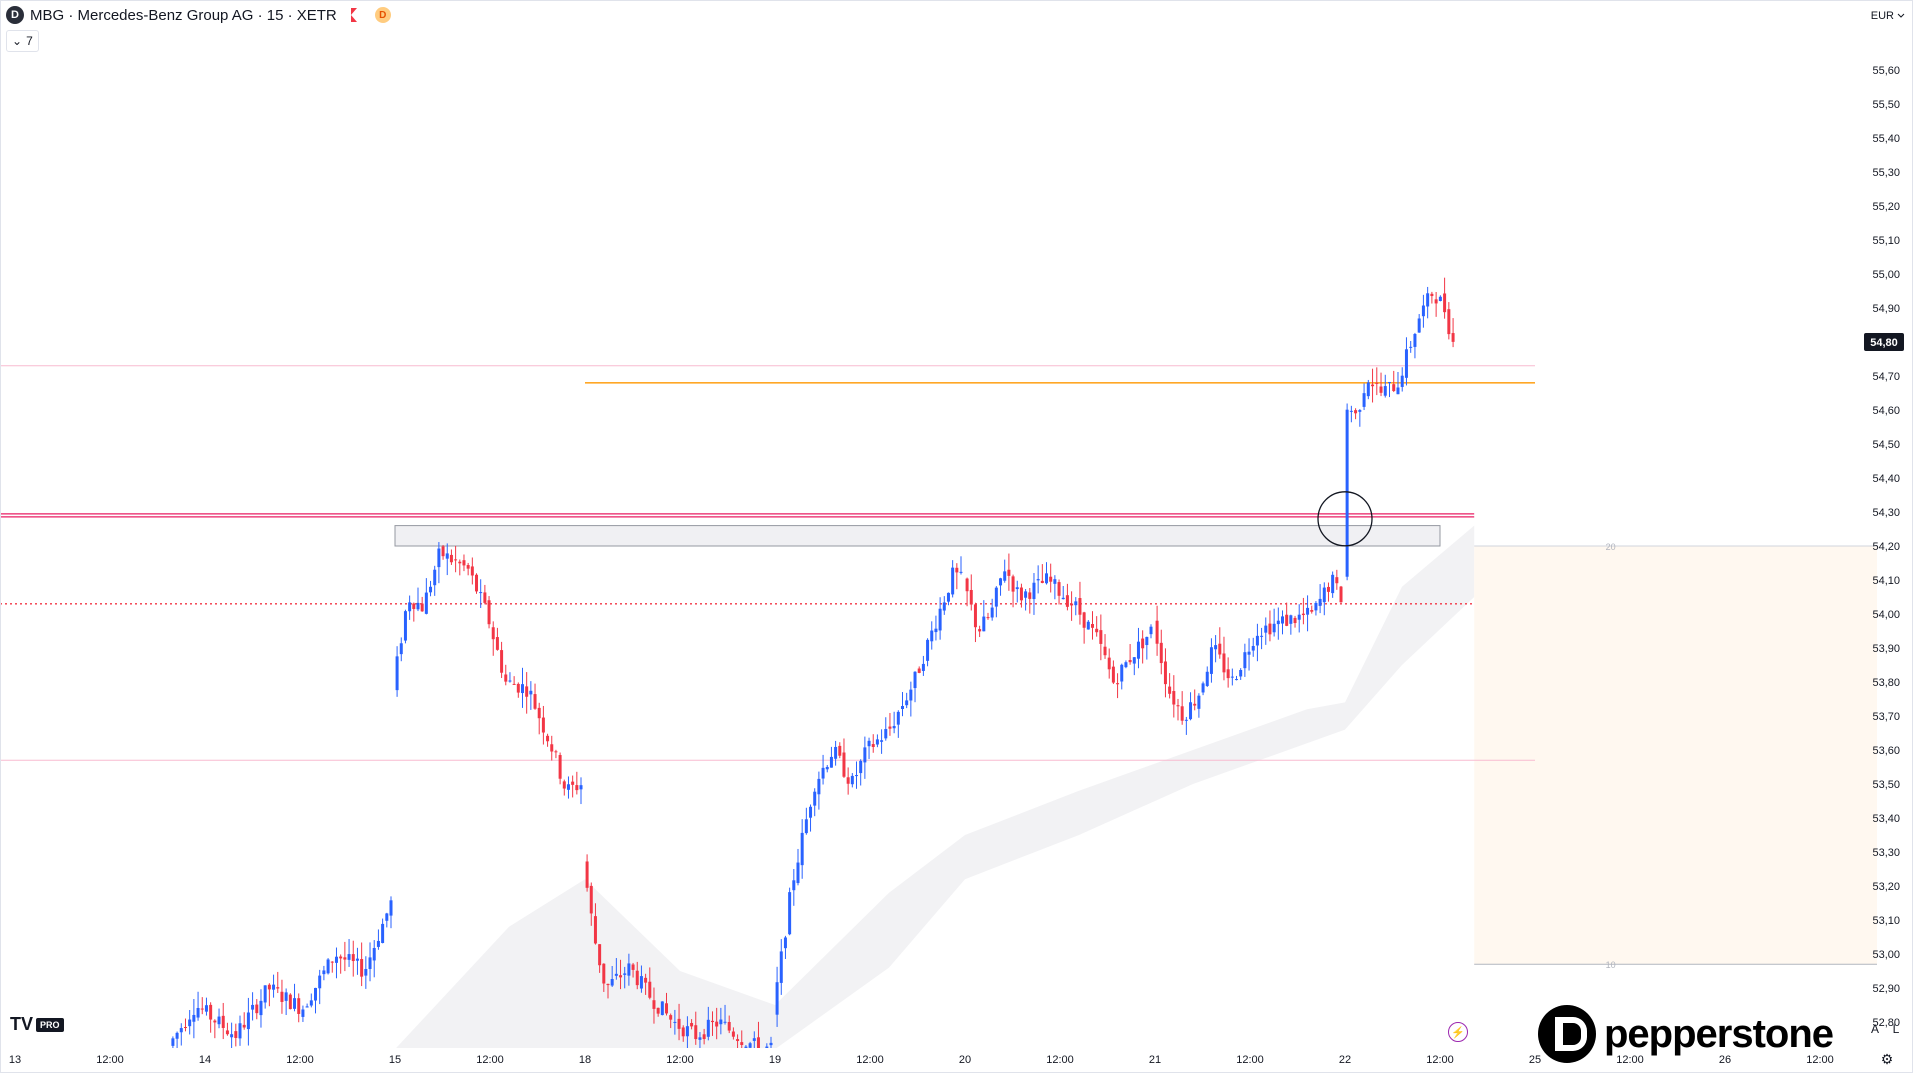  I want to click on x-tick-label: 14, so click(205, 1060).